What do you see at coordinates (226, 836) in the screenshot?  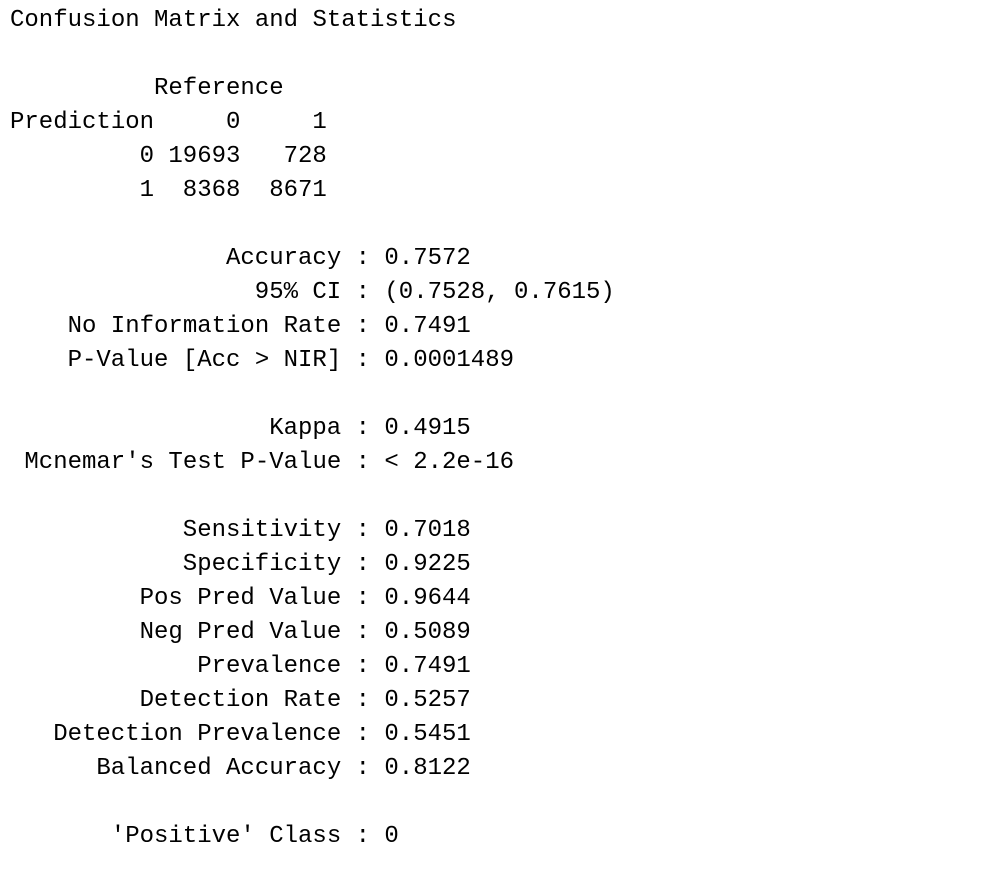 I see `stat-label: 'Positive' Class` at bounding box center [226, 836].